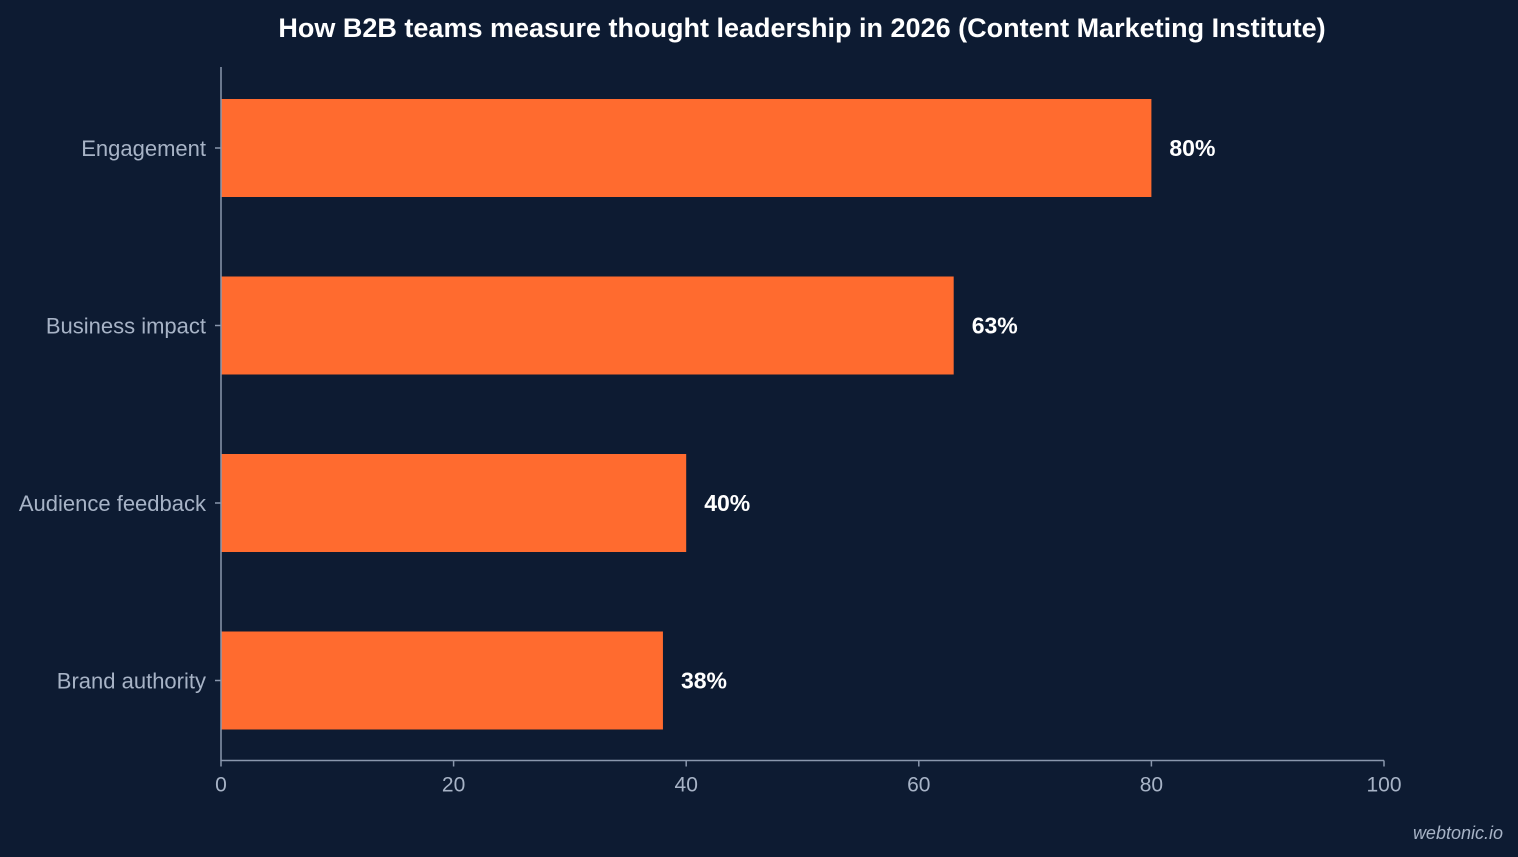 The image size is (1518, 857). I want to click on bar-brand-authority, so click(442, 680).